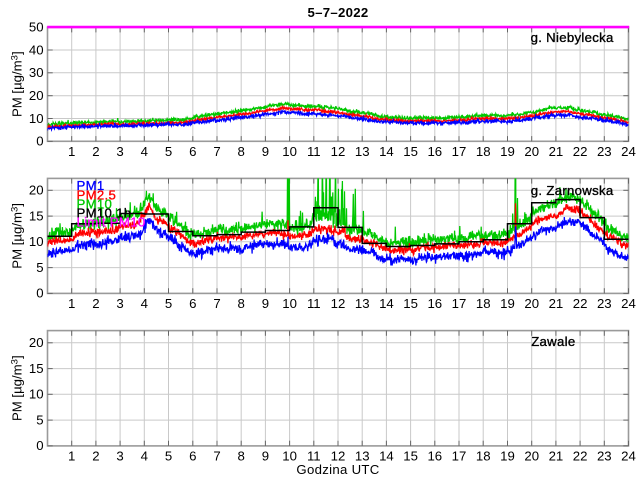  What do you see at coordinates (36, 49) in the screenshot?
I see `svg-text: 40` at bounding box center [36, 49].